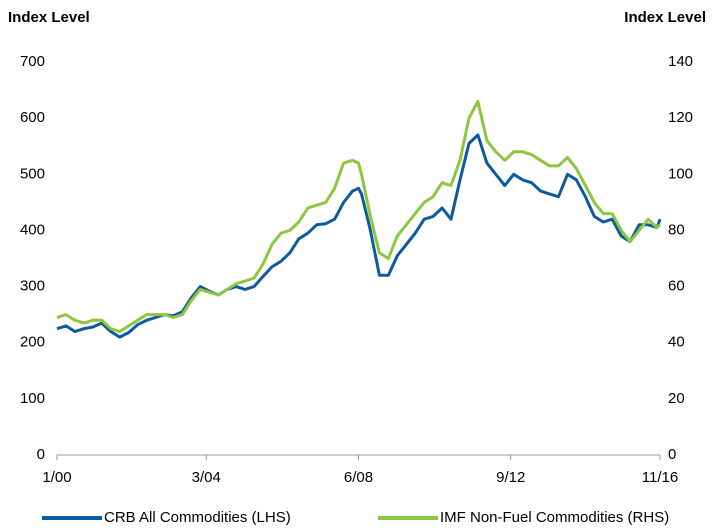 The height and width of the screenshot is (531, 714). Describe the element at coordinates (665, 17) in the screenshot. I see `y2-axis-label: Index Level` at that location.